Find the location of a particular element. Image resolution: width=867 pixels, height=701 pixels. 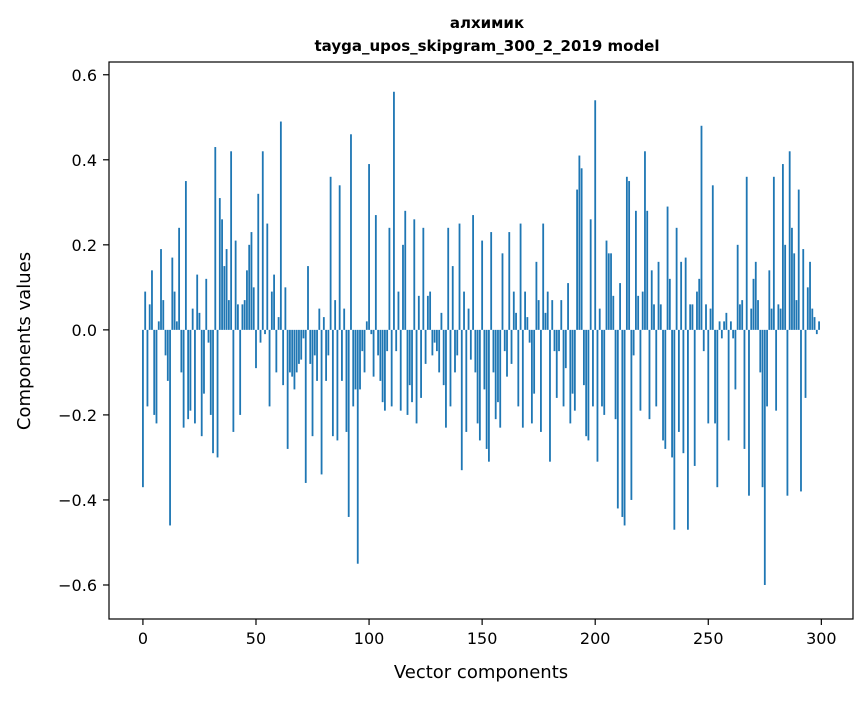

chart-subtitle: tayga_upos_skipgram_300_2_2019 model is located at coordinates (487, 46).